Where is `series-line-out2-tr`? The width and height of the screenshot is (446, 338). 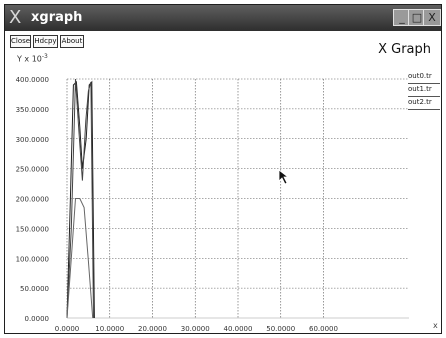
series-line-out2-tr is located at coordinates (80, 258).